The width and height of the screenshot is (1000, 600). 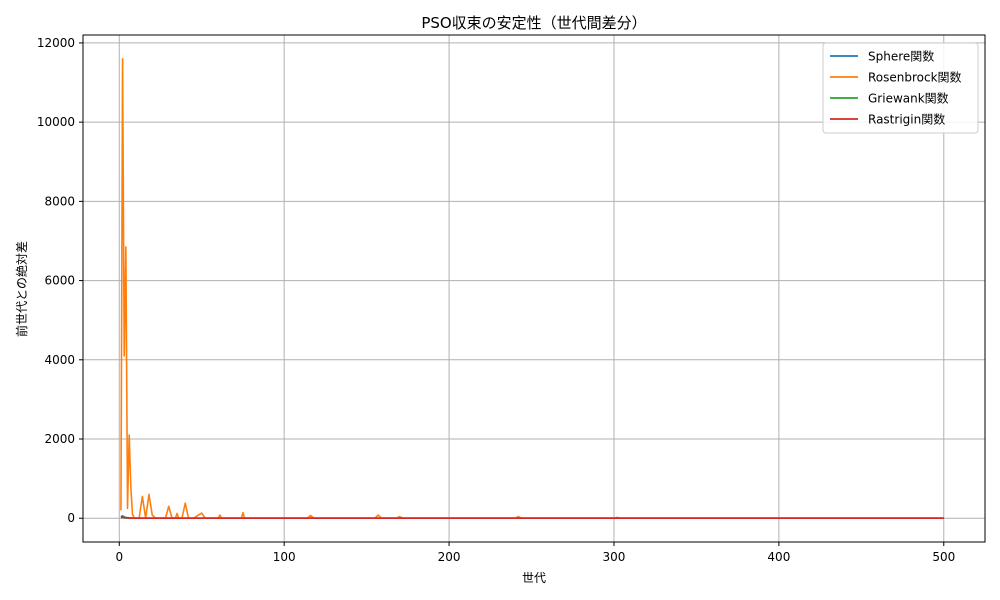 I want to click on legend-entry: Sphere関数, so click(x=901, y=56).